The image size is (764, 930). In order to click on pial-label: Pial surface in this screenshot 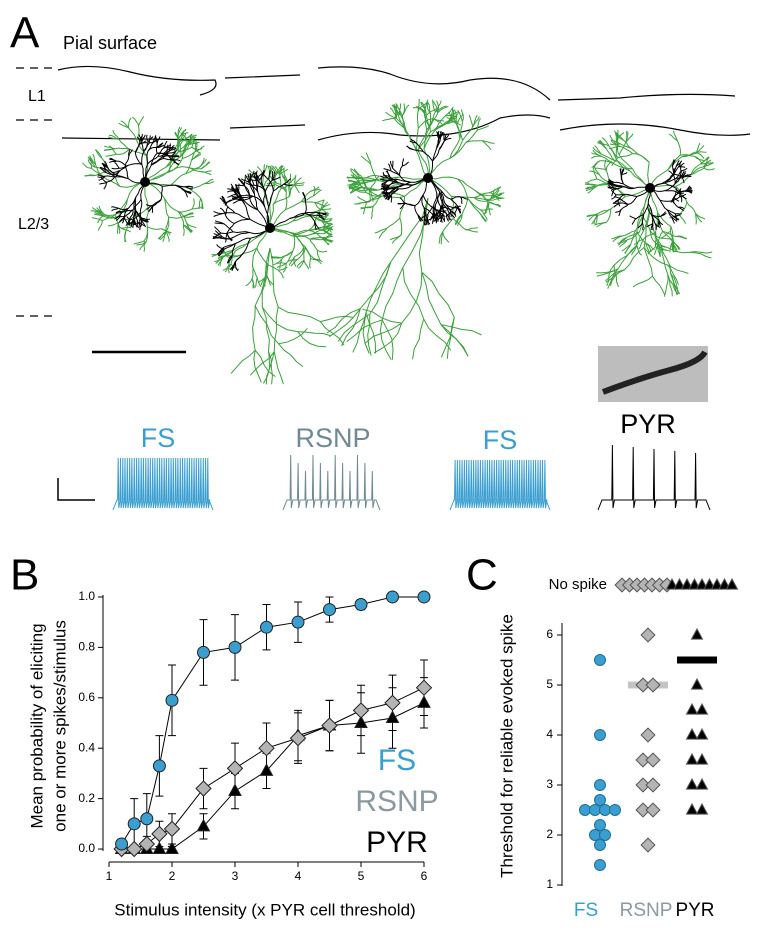, I will do `click(110, 43)`.